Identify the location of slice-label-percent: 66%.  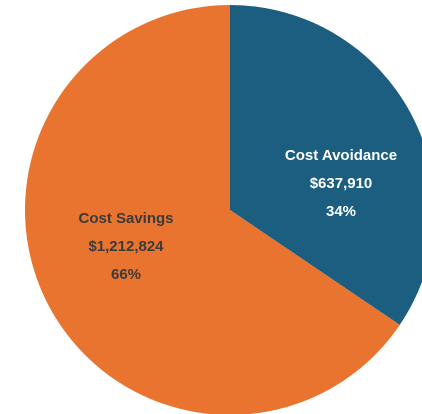
(126, 274).